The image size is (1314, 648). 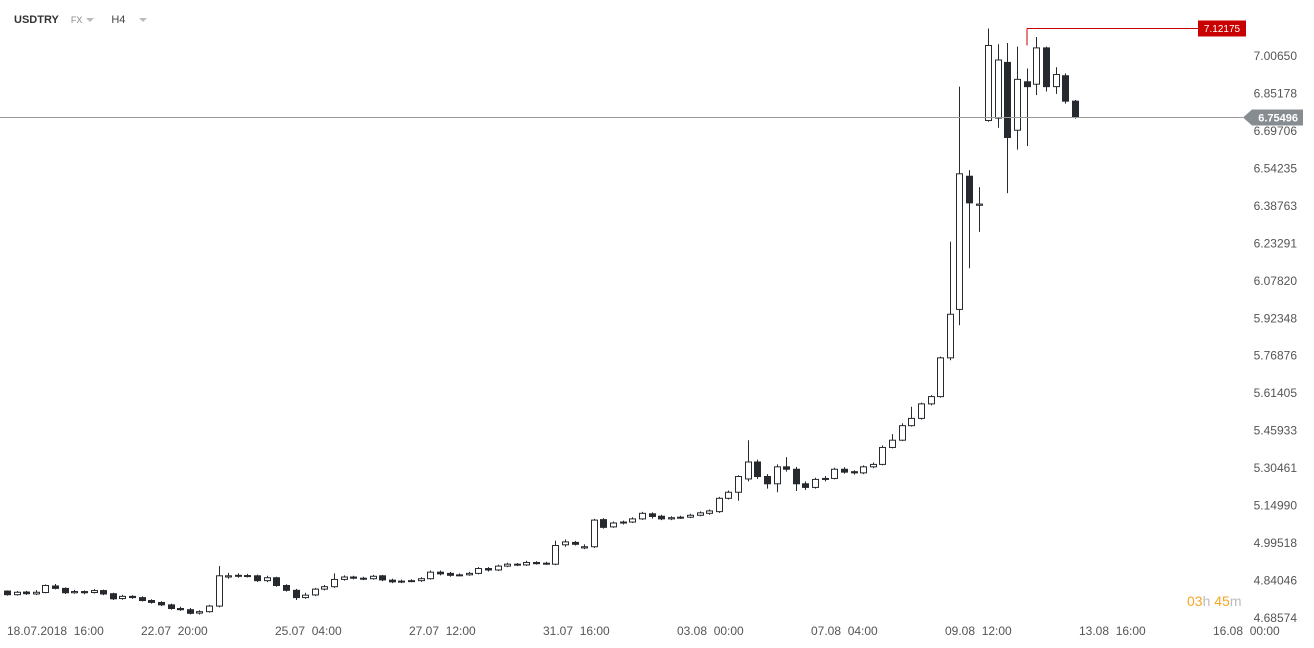 I want to click on period-high-label: 7.12175, so click(x=1222, y=29).